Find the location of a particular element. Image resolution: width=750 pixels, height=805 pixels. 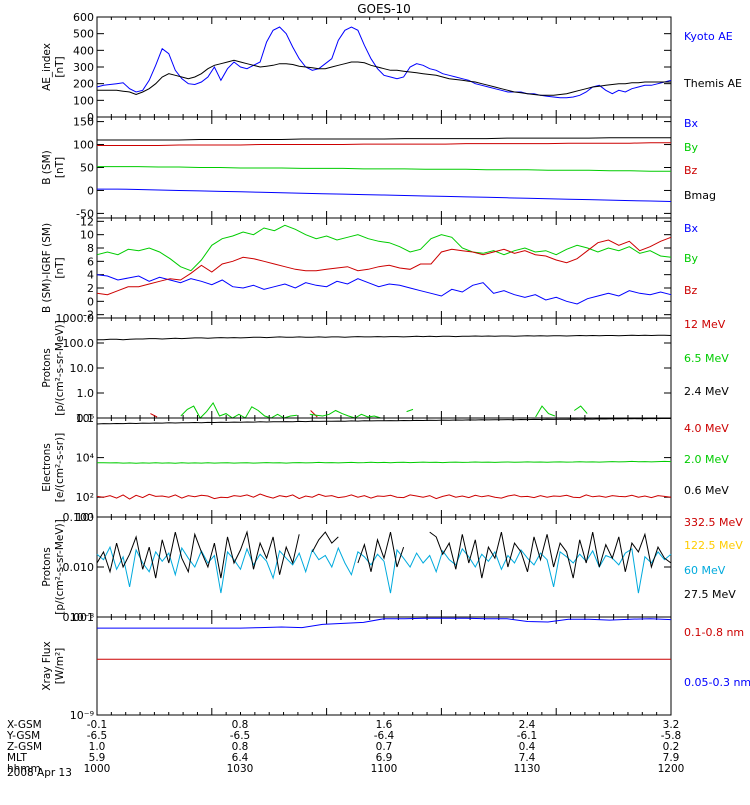

y-axis-label-line: [W/m²] is located at coordinates (60, 666).